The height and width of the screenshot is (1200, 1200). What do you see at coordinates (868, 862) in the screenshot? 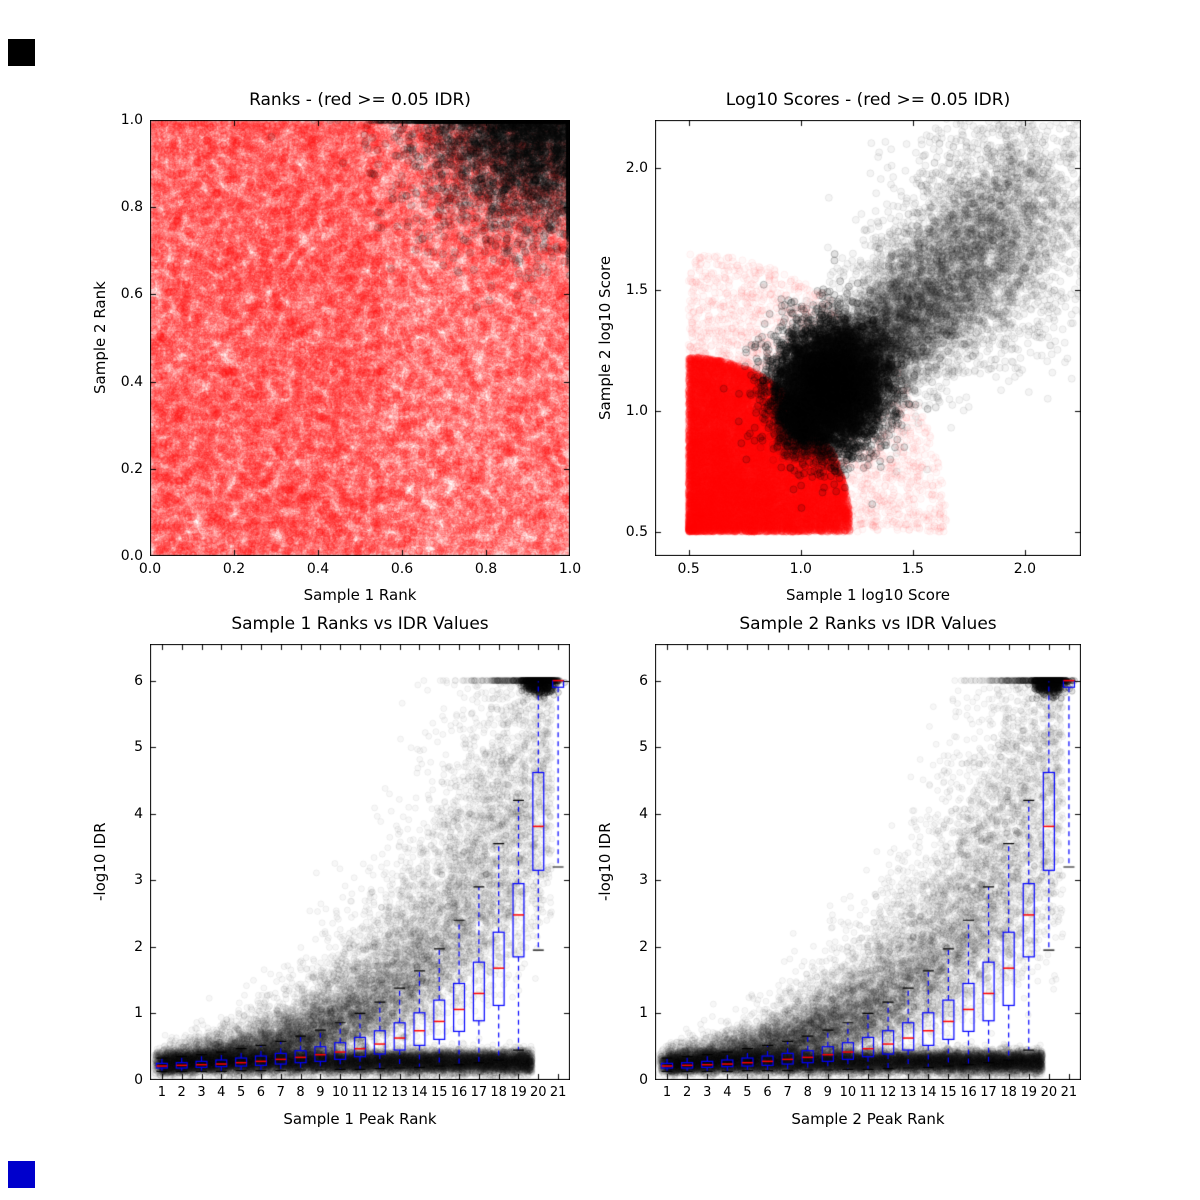
I see `sample2-rank-idr-plot-area` at bounding box center [868, 862].